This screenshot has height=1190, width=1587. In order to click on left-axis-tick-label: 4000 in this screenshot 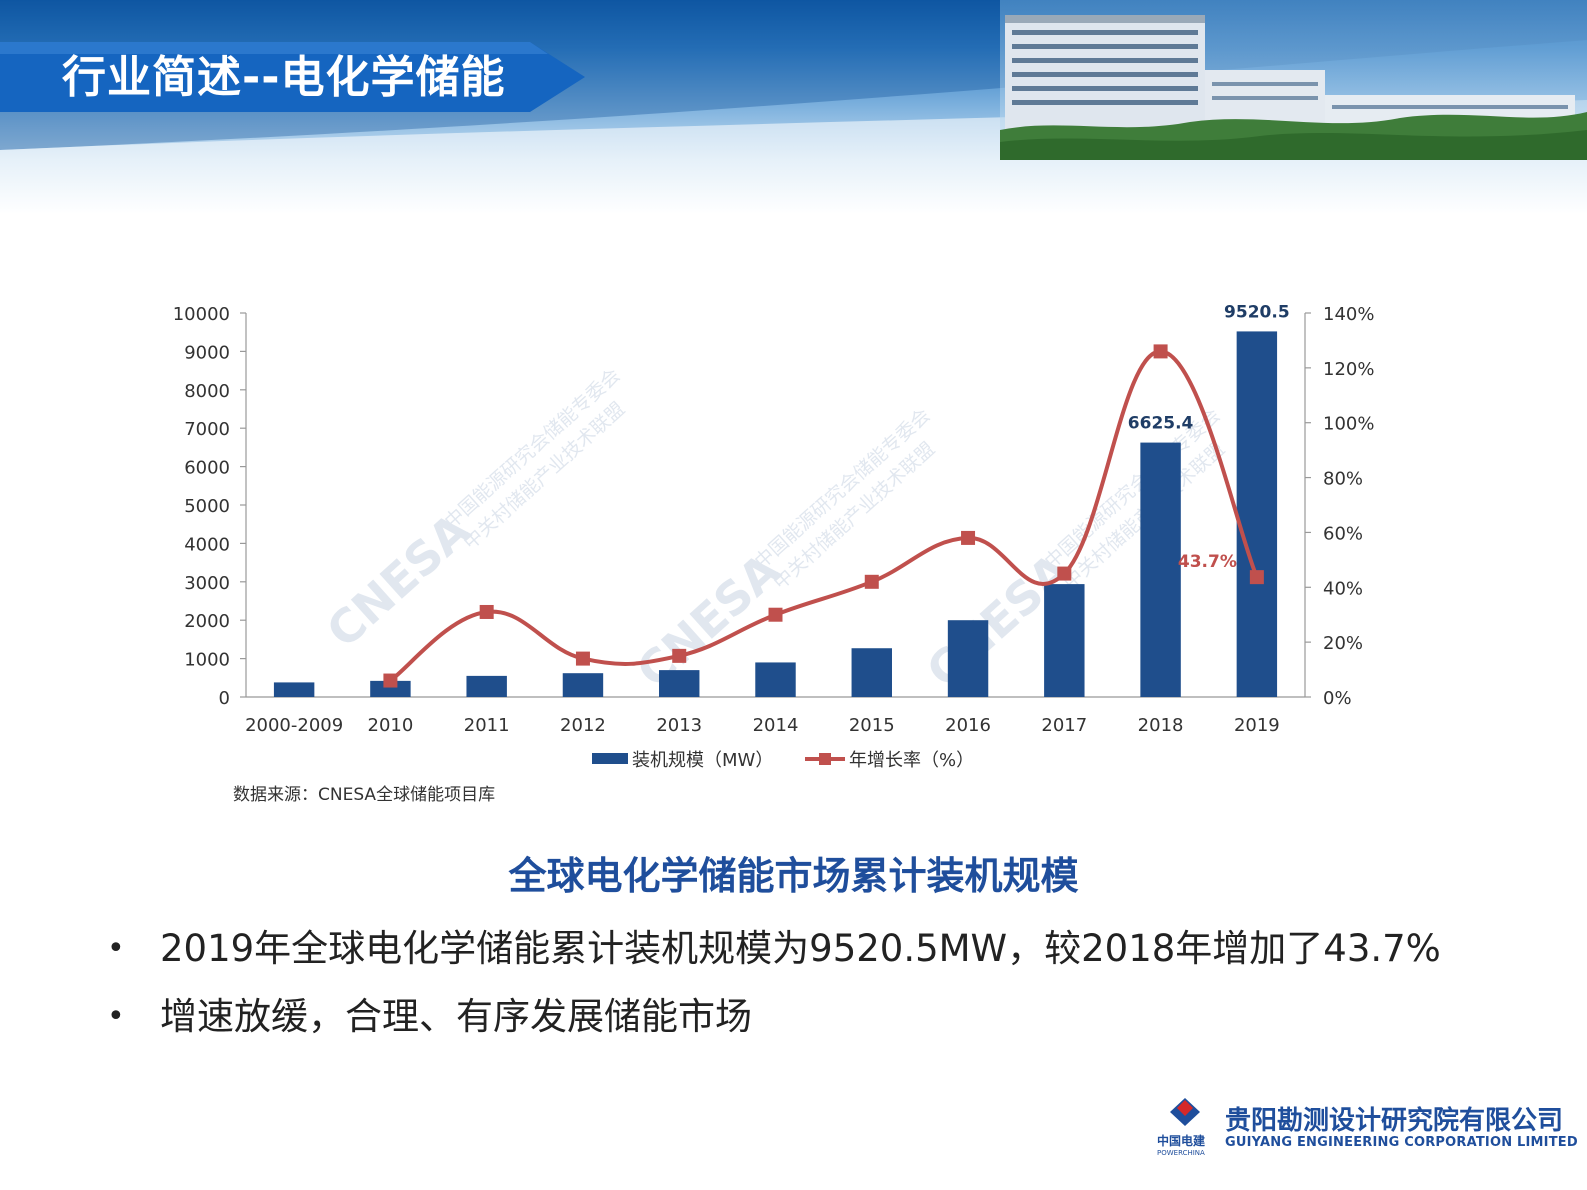, I will do `click(207, 544)`.